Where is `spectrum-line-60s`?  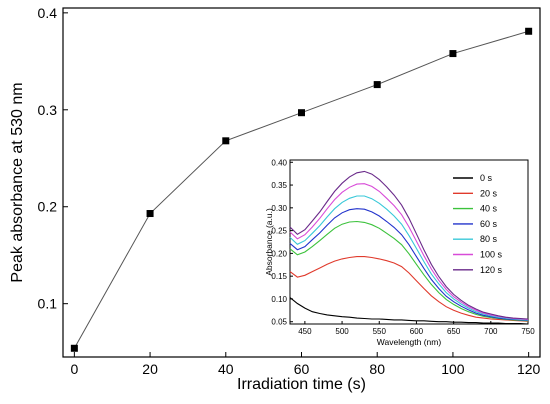
spectrum-line-60s is located at coordinates (409, 264).